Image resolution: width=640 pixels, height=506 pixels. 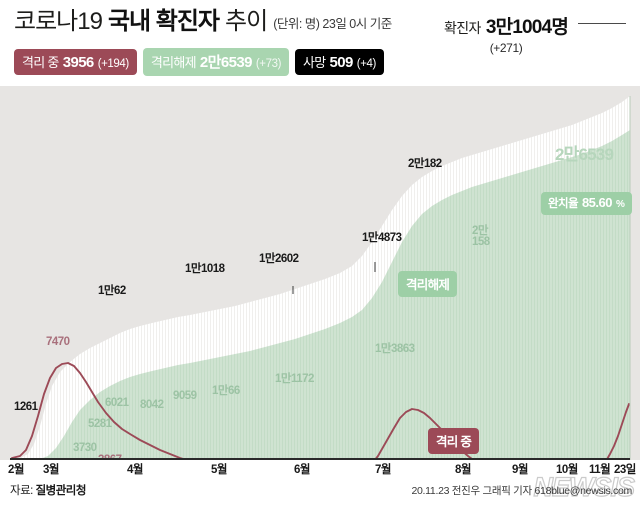 What do you see at coordinates (620, 204) in the screenshot?
I see `recovery-rate-unit: %` at bounding box center [620, 204].